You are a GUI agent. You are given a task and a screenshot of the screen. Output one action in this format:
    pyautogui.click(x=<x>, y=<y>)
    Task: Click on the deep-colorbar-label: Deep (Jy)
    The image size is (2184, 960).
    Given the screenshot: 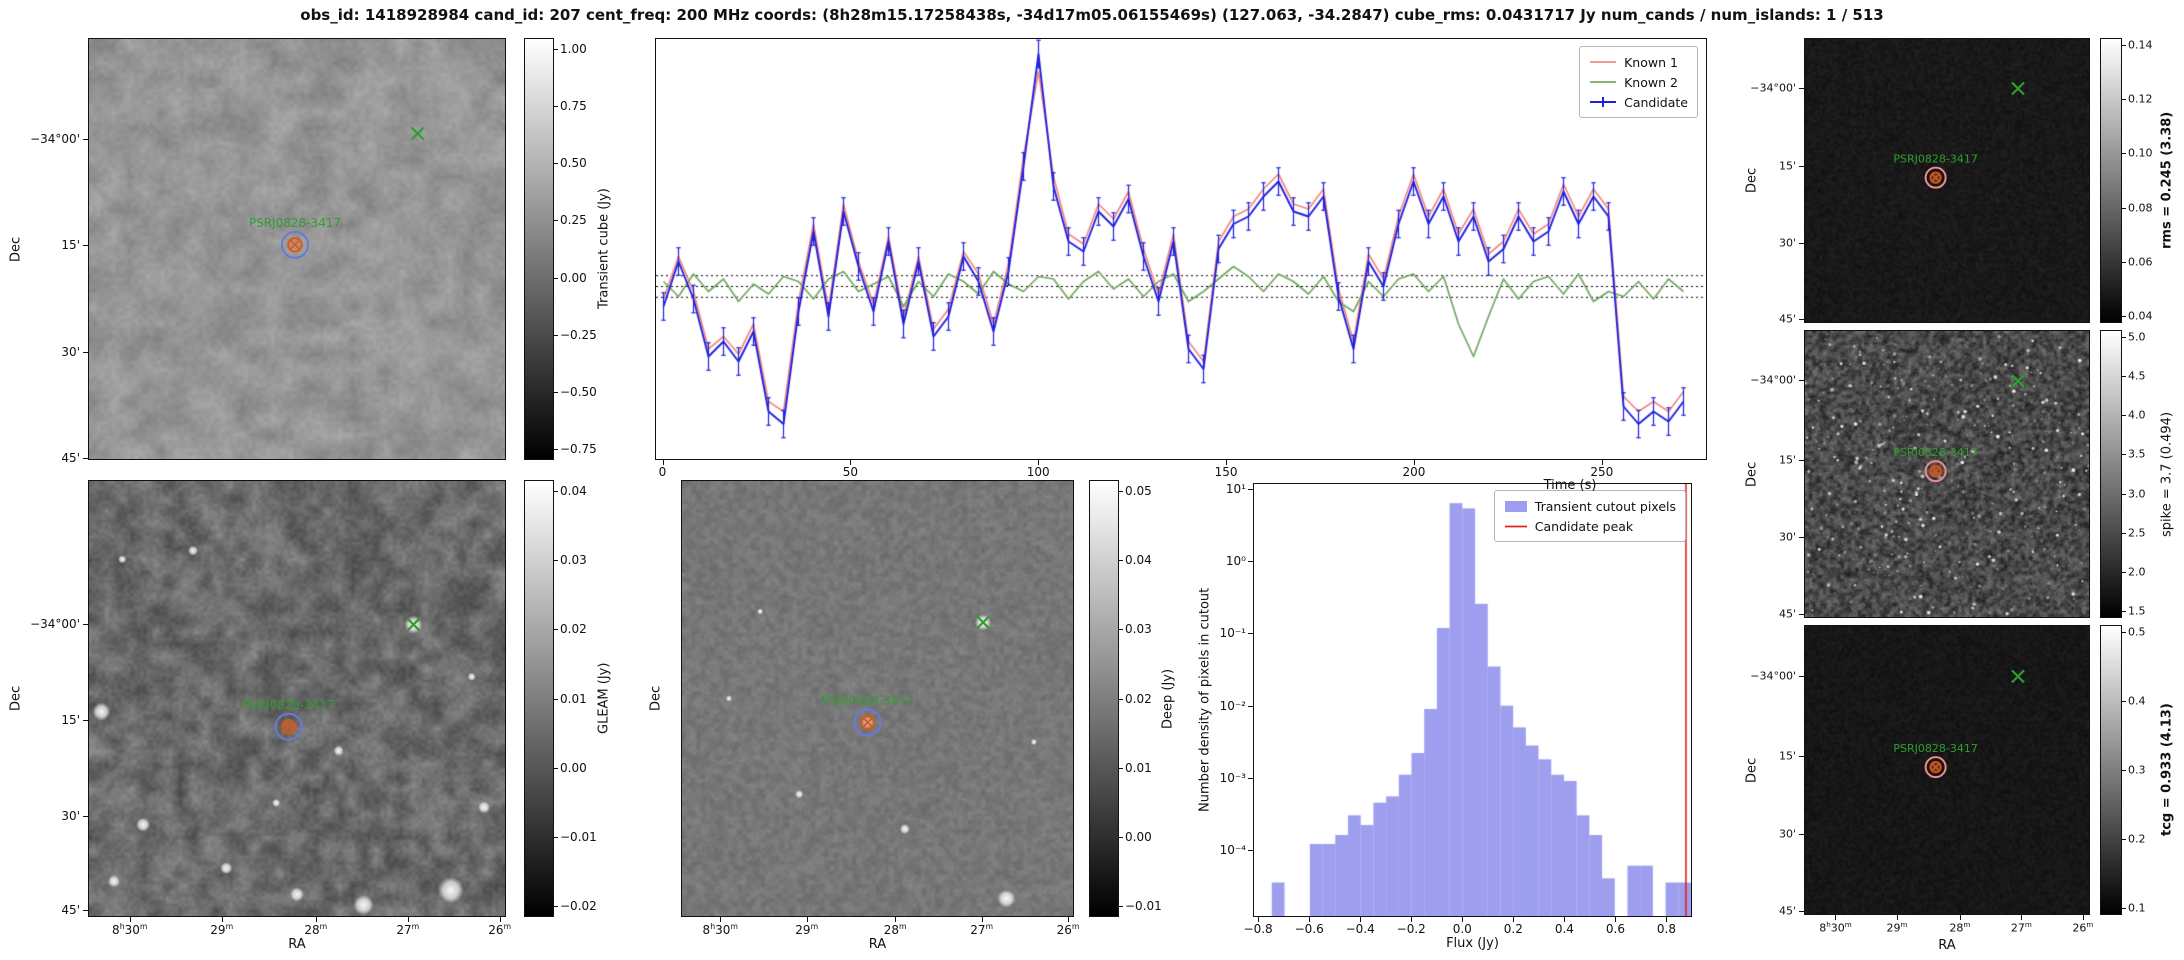 What is the action you would take?
    pyautogui.click(x=1168, y=698)
    